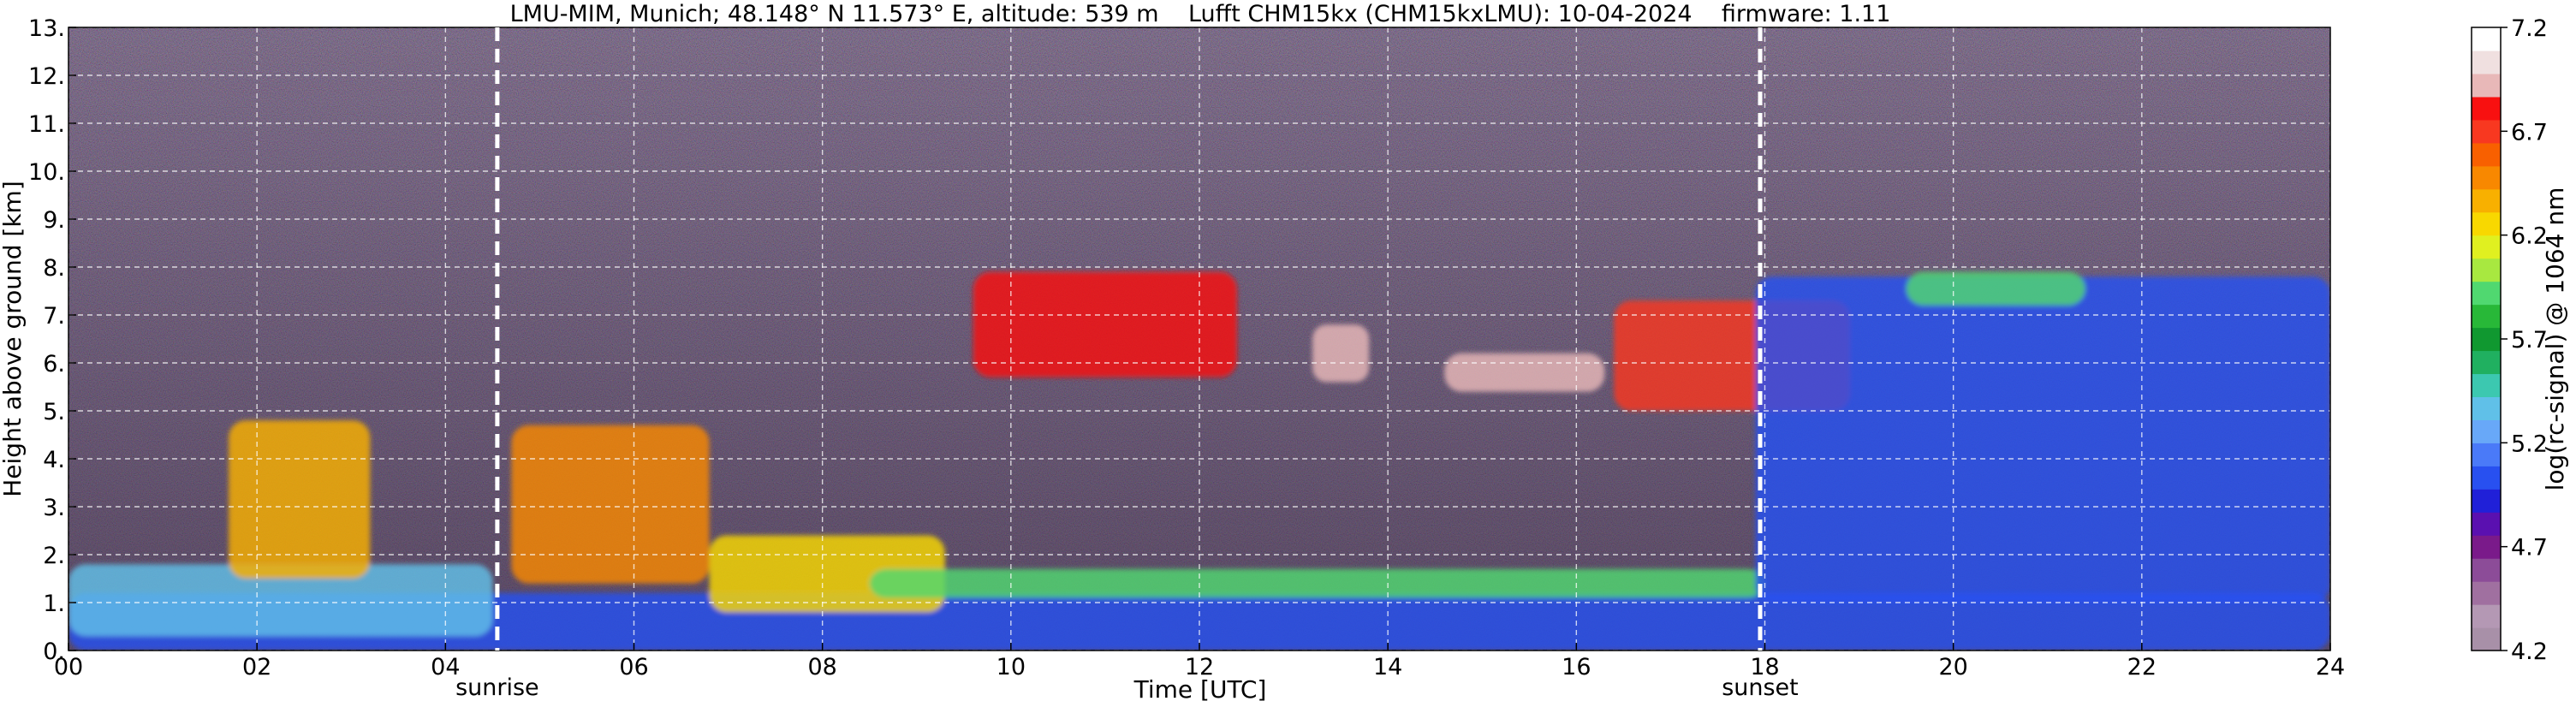 Image resolution: width=2576 pixels, height=707 pixels. What do you see at coordinates (54, 316) in the screenshot?
I see `y-tick-label-7.: 7.` at bounding box center [54, 316].